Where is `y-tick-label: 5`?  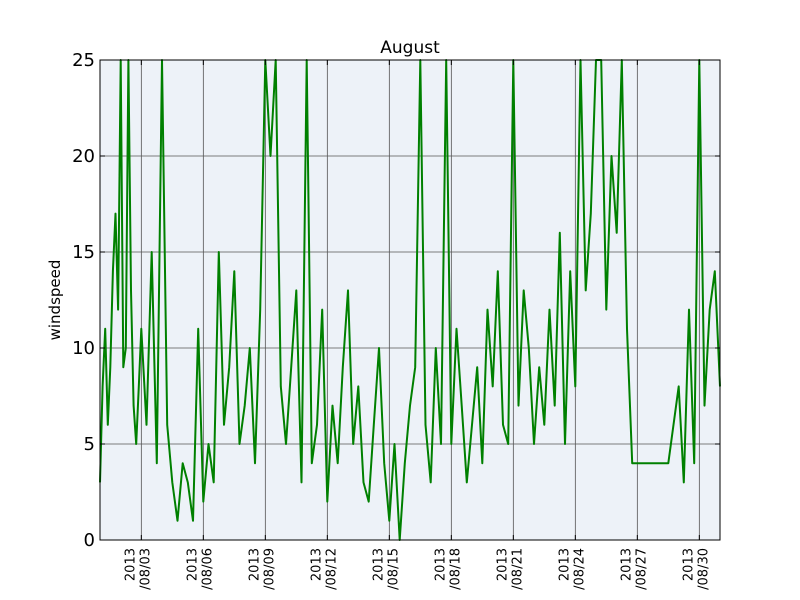
y-tick-label: 5 is located at coordinates (89, 444).